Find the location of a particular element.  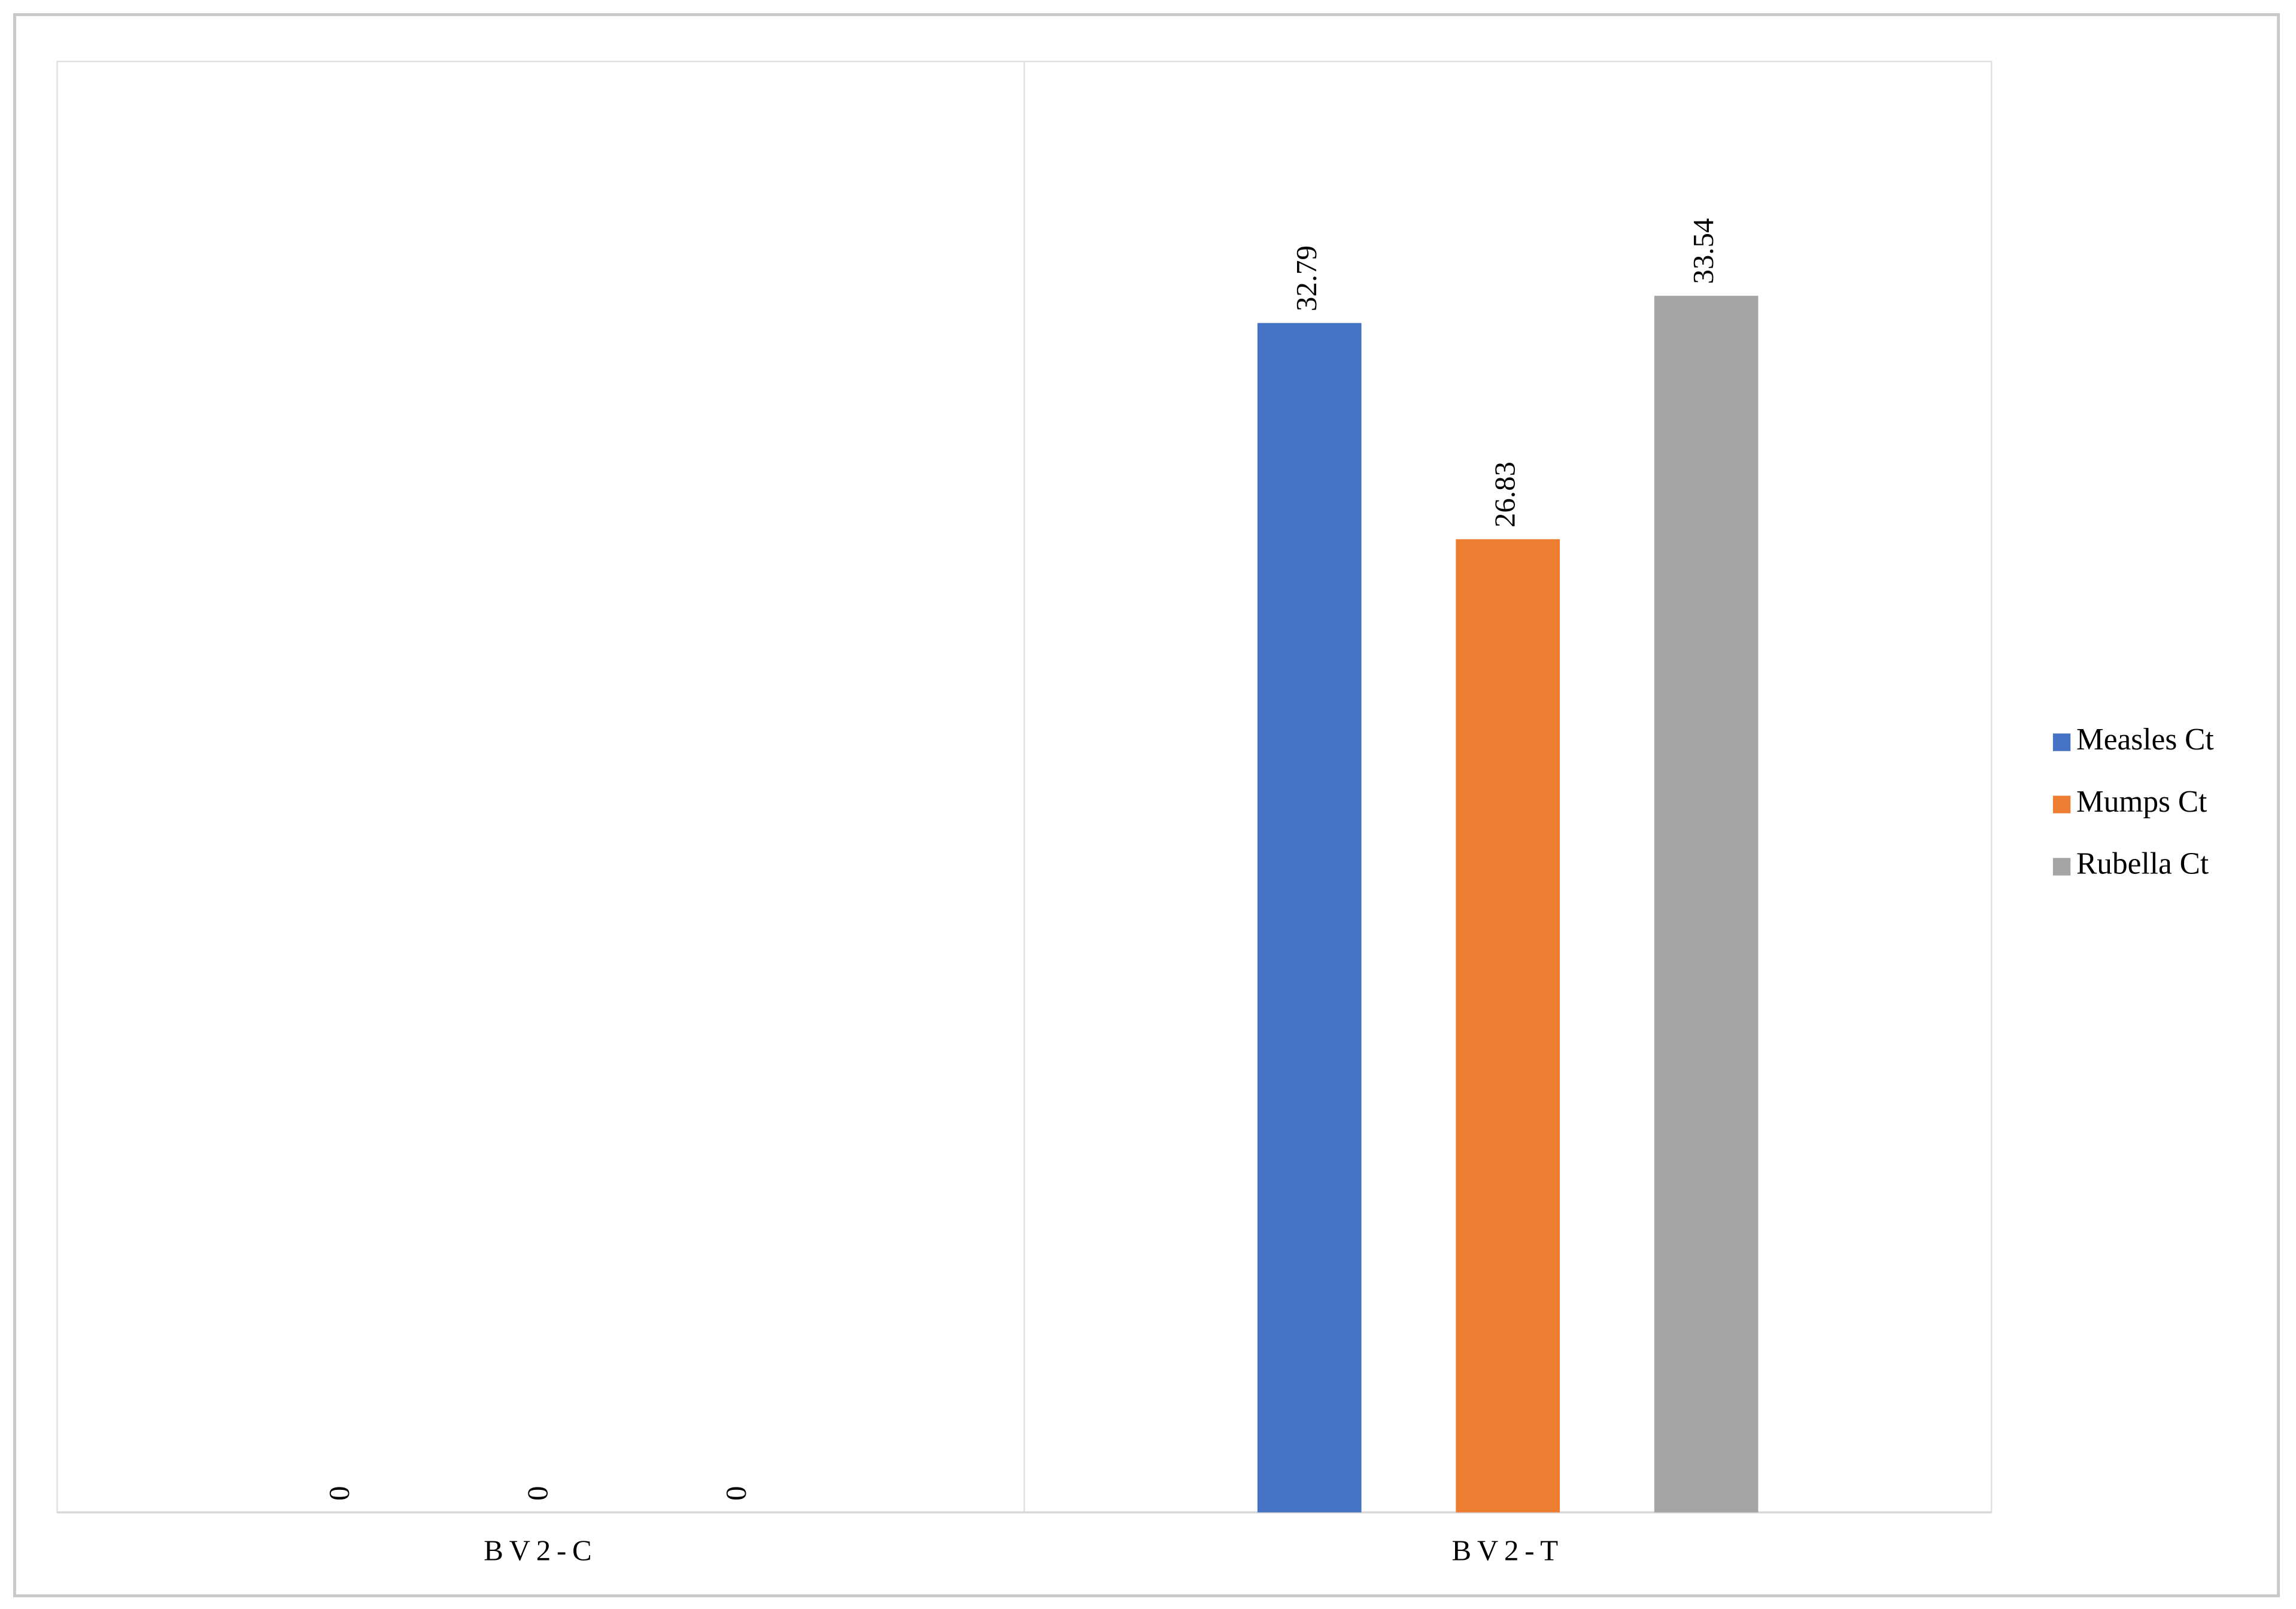

data-label: 26.83 is located at coordinates (1504, 495).